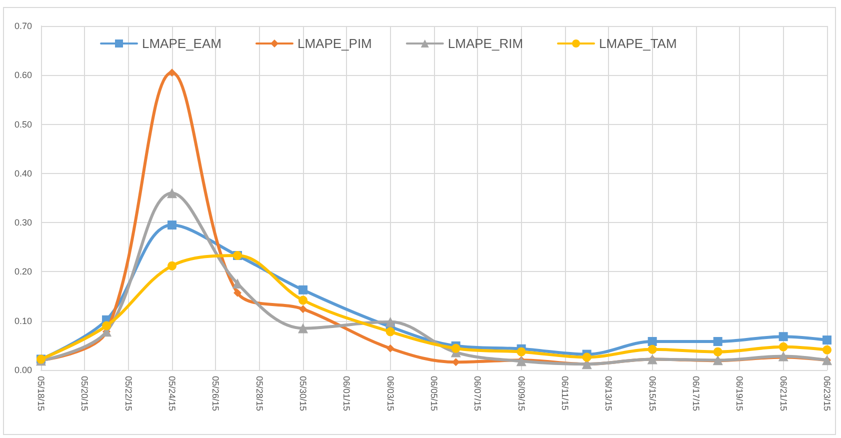 This screenshot has width=841, height=438. What do you see at coordinates (638, 43) in the screenshot?
I see `legend-label: LMAPE_TAM` at bounding box center [638, 43].